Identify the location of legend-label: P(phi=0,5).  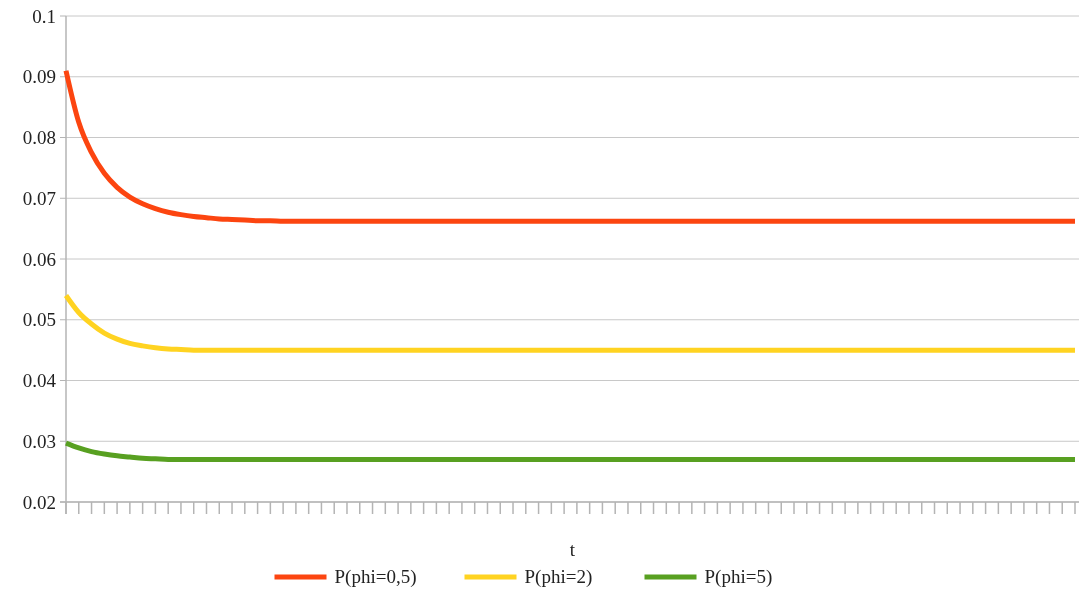
(375, 577).